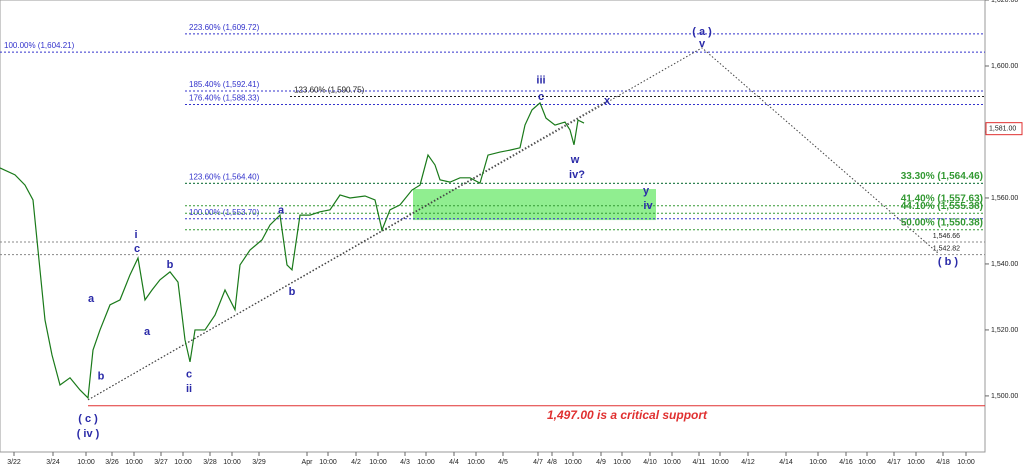 The height and width of the screenshot is (468, 1024). I want to click on retracement-label: 44.10% (1,555.38), so click(942, 206).